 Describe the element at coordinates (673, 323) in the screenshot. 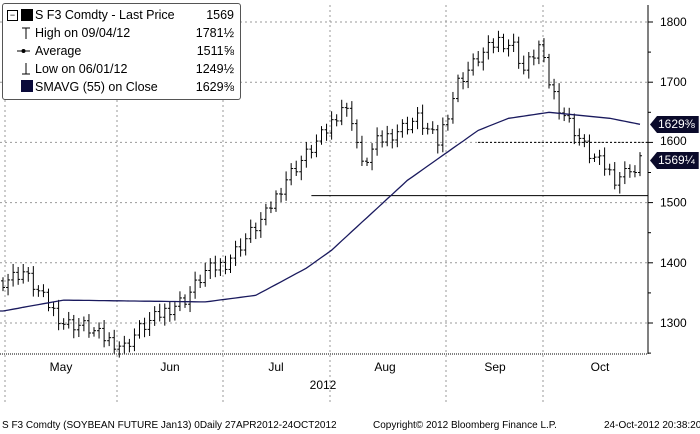

I see `y-tick-label: 1300` at that location.